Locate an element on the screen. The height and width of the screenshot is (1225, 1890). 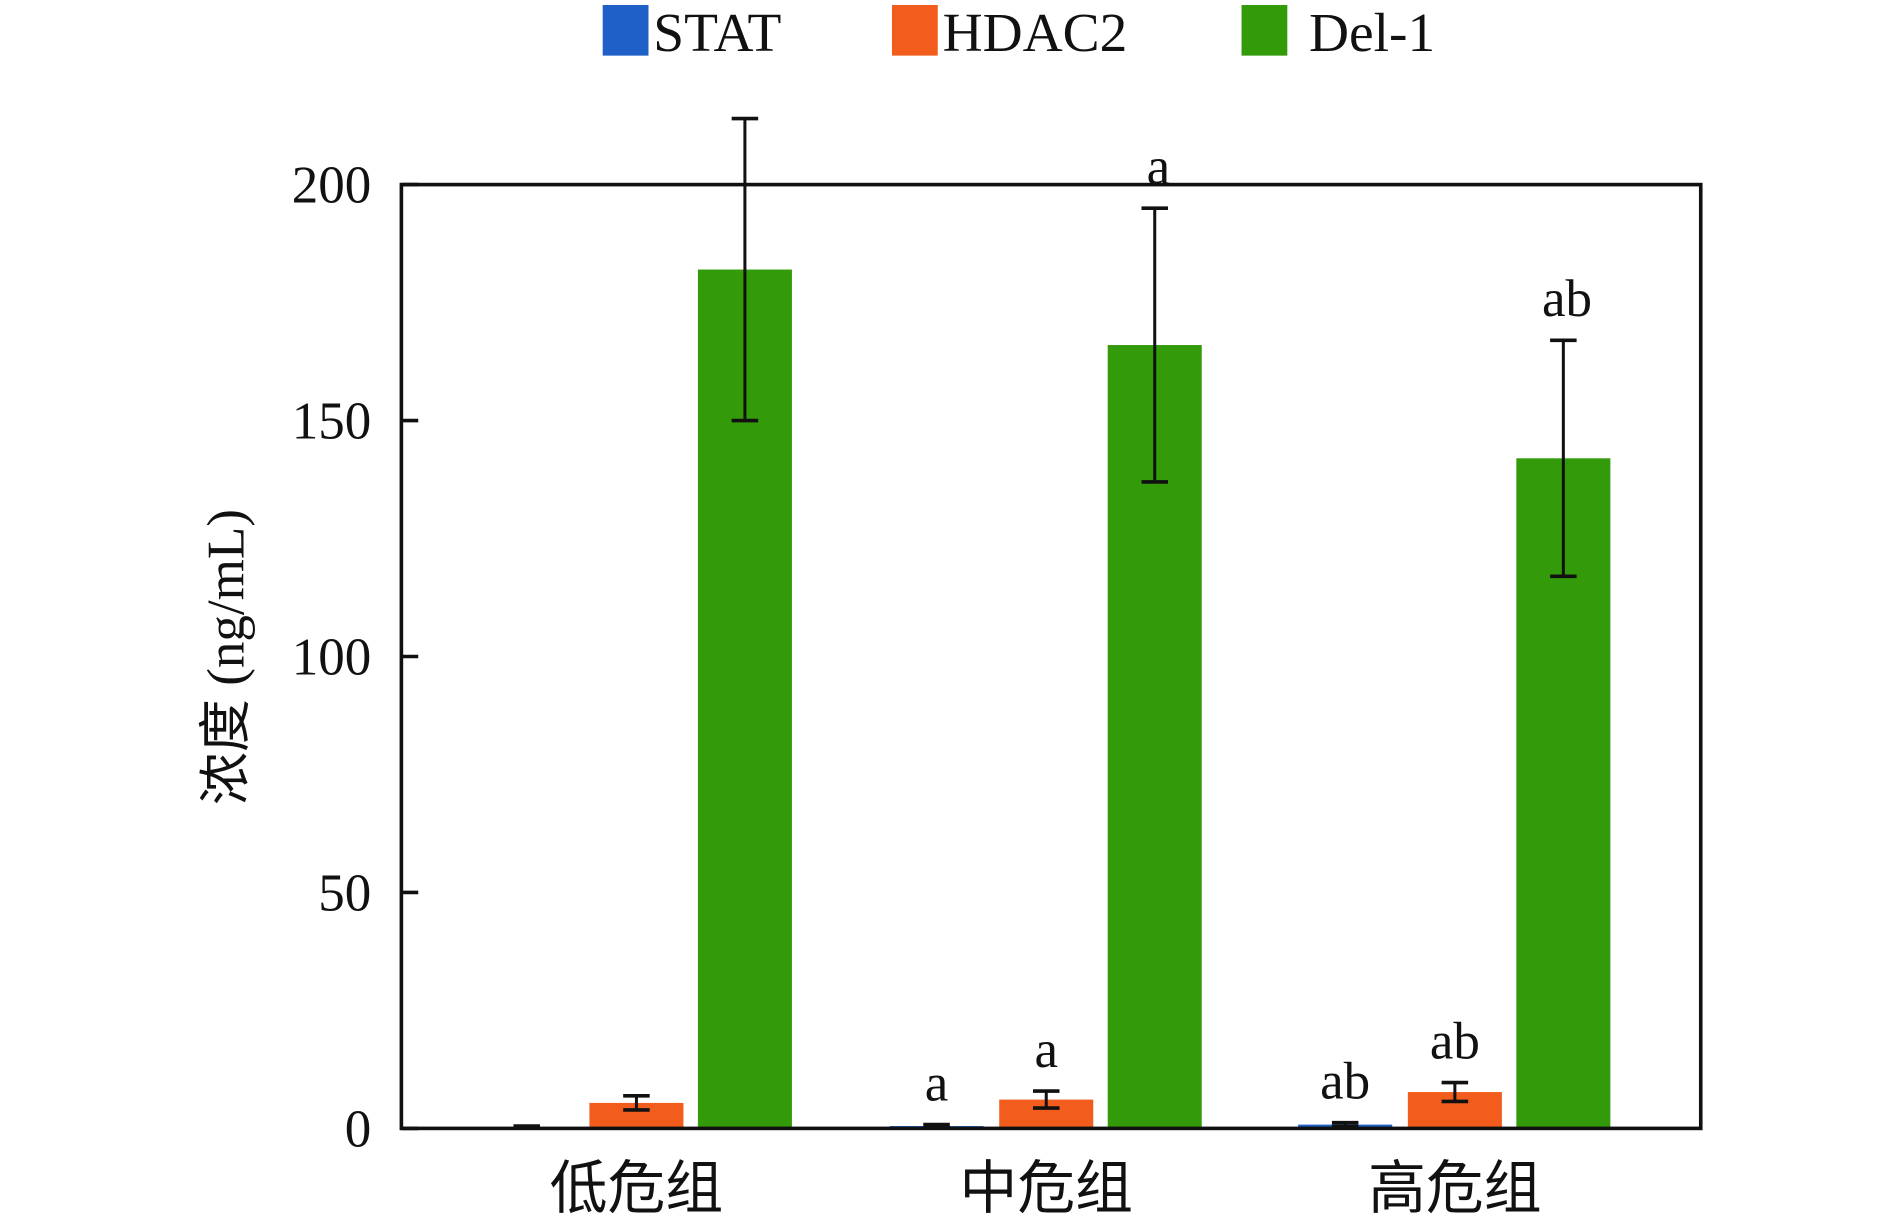
y-axis: 0 50 100 150 200 is located at coordinates (355, 657).